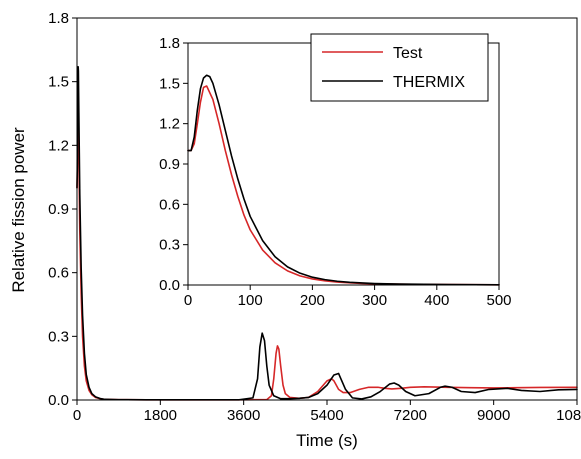 The height and width of the screenshot is (459, 581). Describe the element at coordinates (58, 209) in the screenshot. I see `main-y-tick-label: 0.9` at that location.